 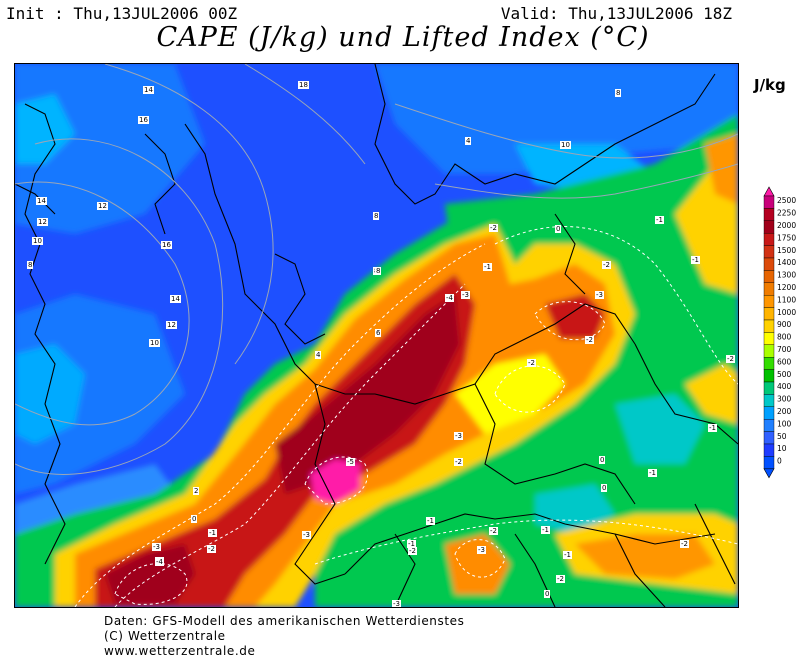 I want to click on legend-level-label: 400, so click(x=784, y=386).